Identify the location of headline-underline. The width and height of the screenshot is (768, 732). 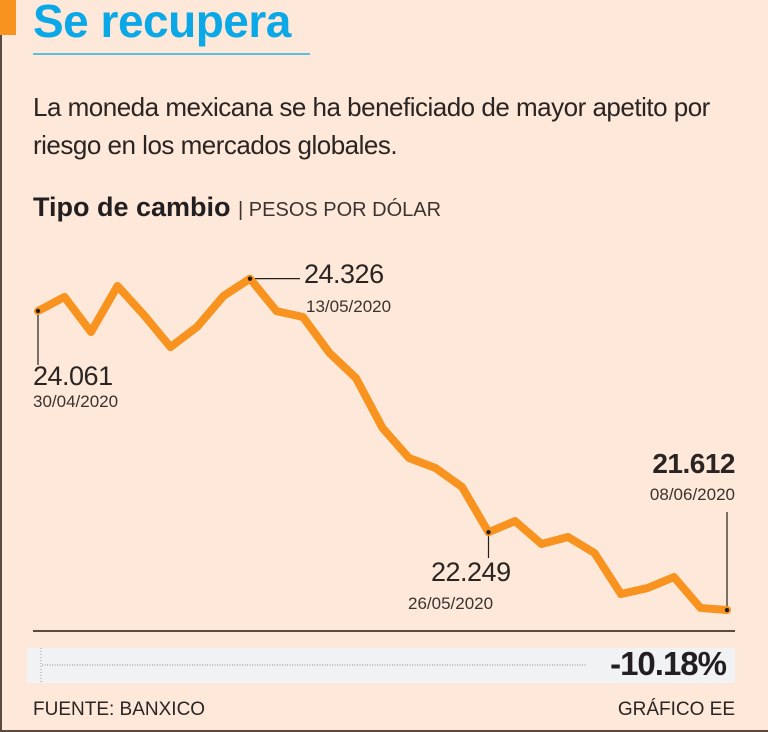
(171, 54).